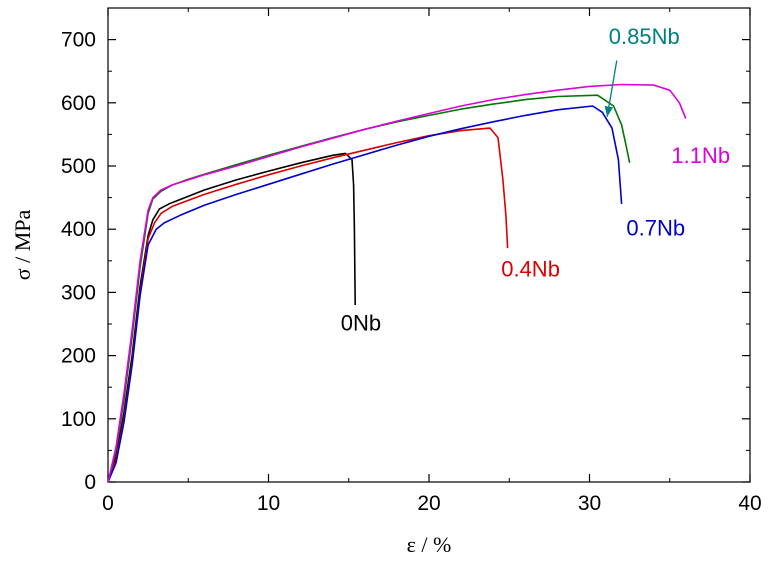 The image size is (768, 561). What do you see at coordinates (361, 322) in the screenshot?
I see `series-label-0nb: 0Nb` at bounding box center [361, 322].